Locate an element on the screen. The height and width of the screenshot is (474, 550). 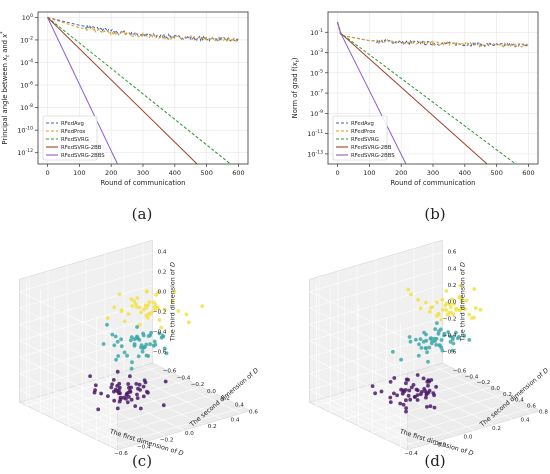
y-tick-label: 0.8 is located at coordinates (543, 412).